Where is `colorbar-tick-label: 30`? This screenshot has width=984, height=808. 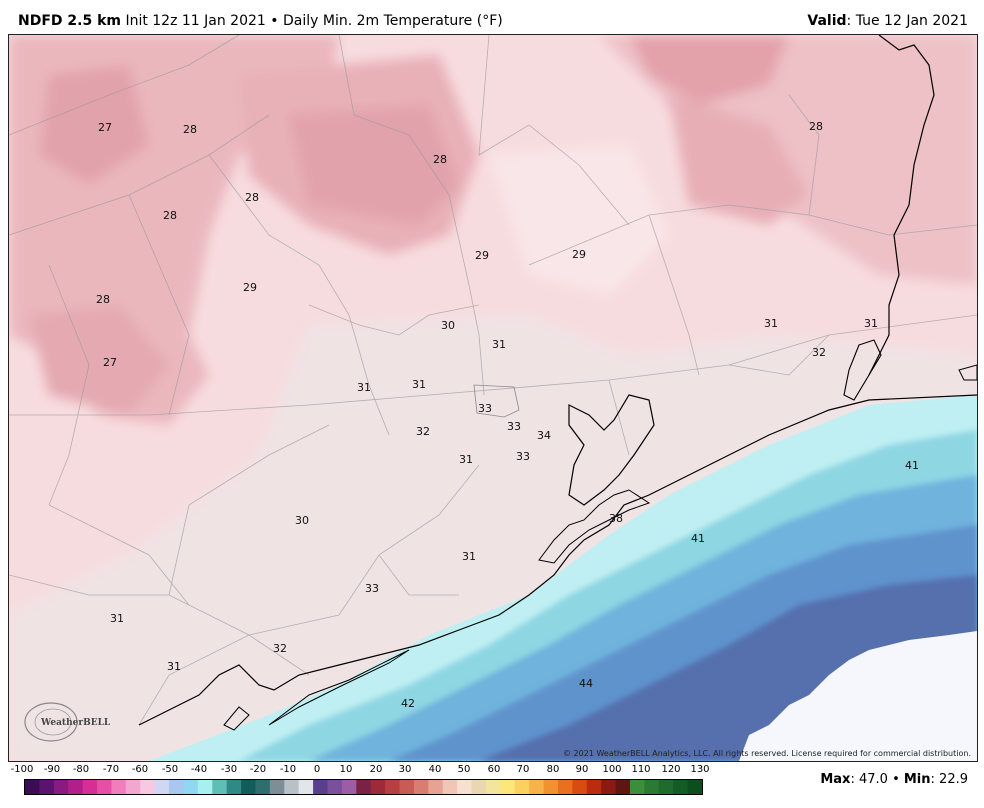 colorbar-tick-label: 30 is located at coordinates (405, 769).